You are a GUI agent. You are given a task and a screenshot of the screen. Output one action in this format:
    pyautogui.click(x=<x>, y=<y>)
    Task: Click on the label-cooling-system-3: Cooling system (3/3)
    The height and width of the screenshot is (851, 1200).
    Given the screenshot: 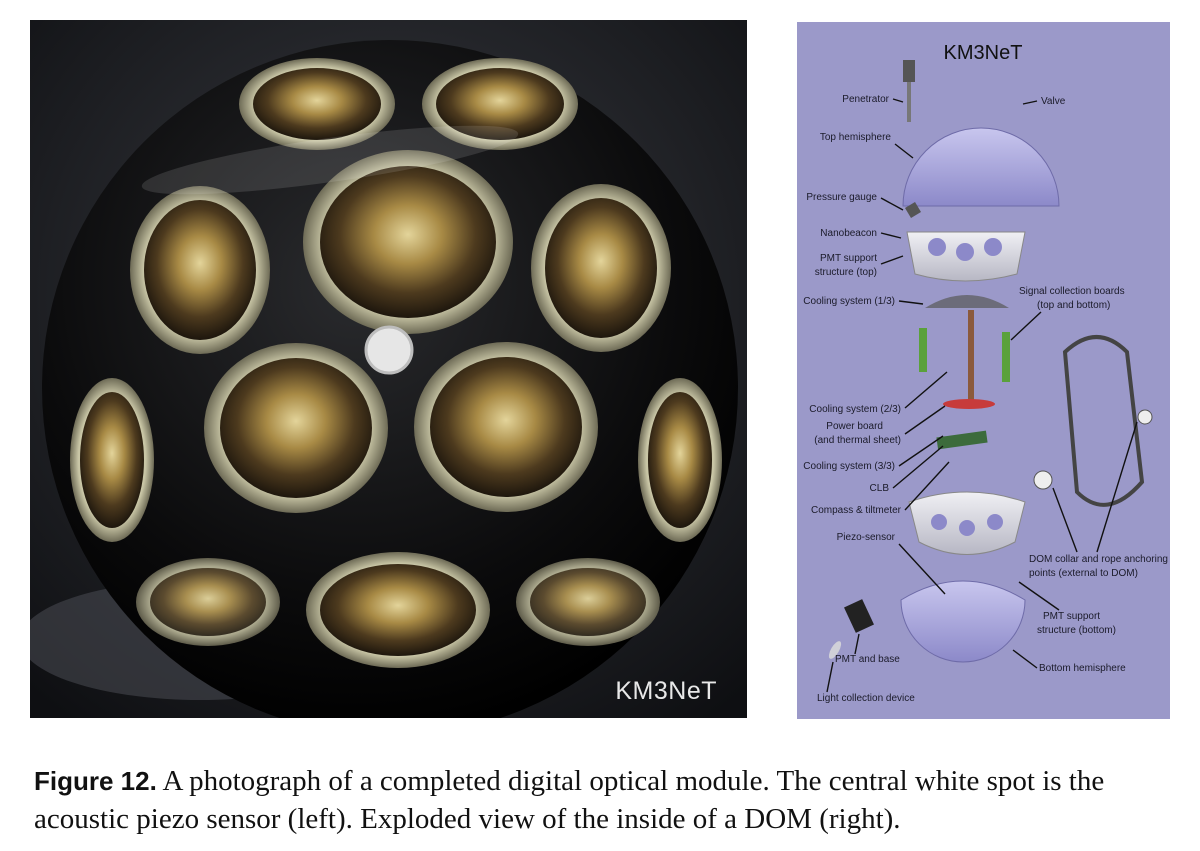 What is the action you would take?
    pyautogui.click(x=849, y=466)
    